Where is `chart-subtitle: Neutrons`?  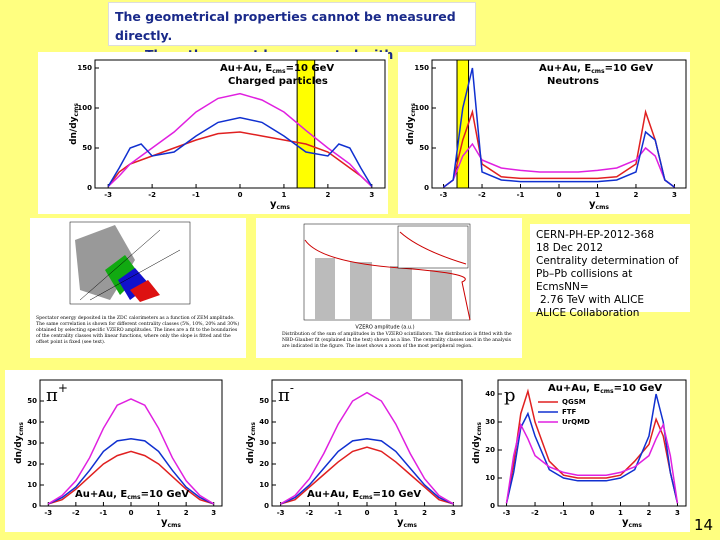 chart-subtitle: Neutrons is located at coordinates (573, 81).